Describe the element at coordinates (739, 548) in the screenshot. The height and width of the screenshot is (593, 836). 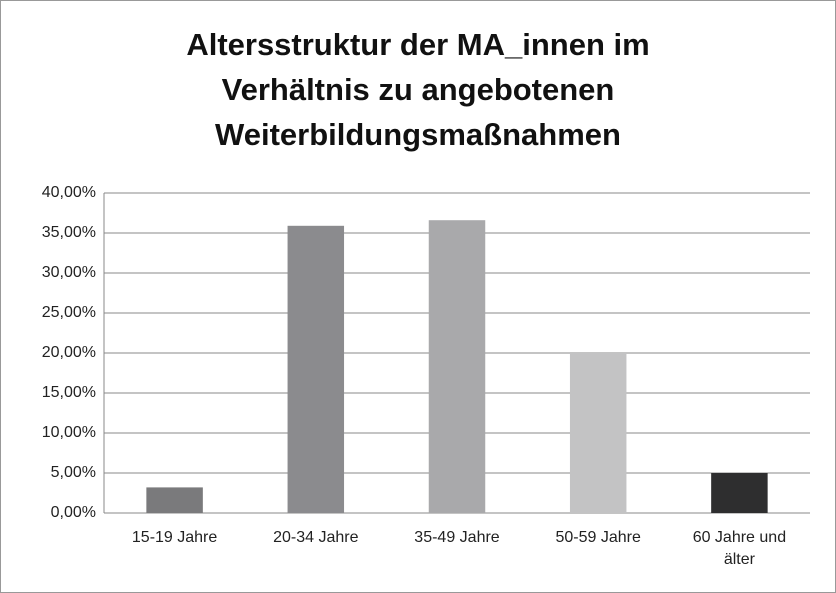
I see `x-tick-label: 60 Jahre und älter` at that location.